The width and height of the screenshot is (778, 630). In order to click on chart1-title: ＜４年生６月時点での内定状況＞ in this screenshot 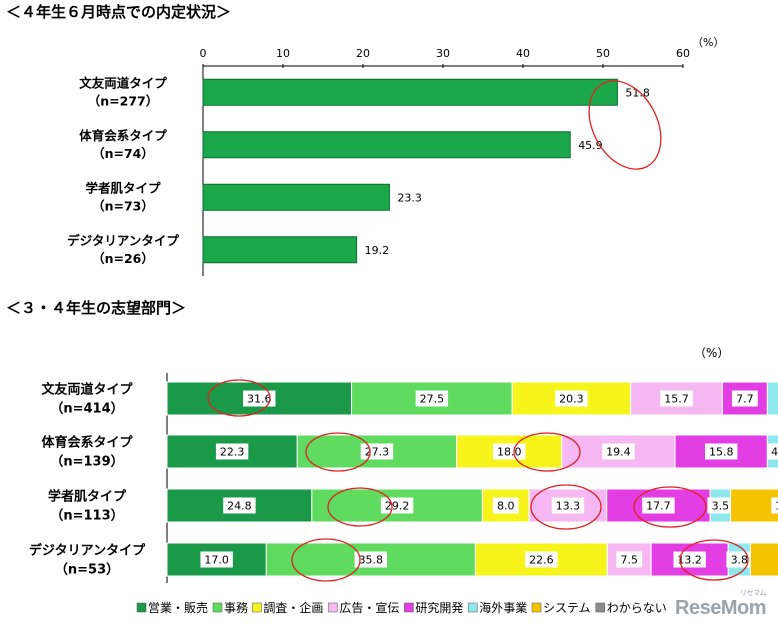, I will do `click(118, 12)`.